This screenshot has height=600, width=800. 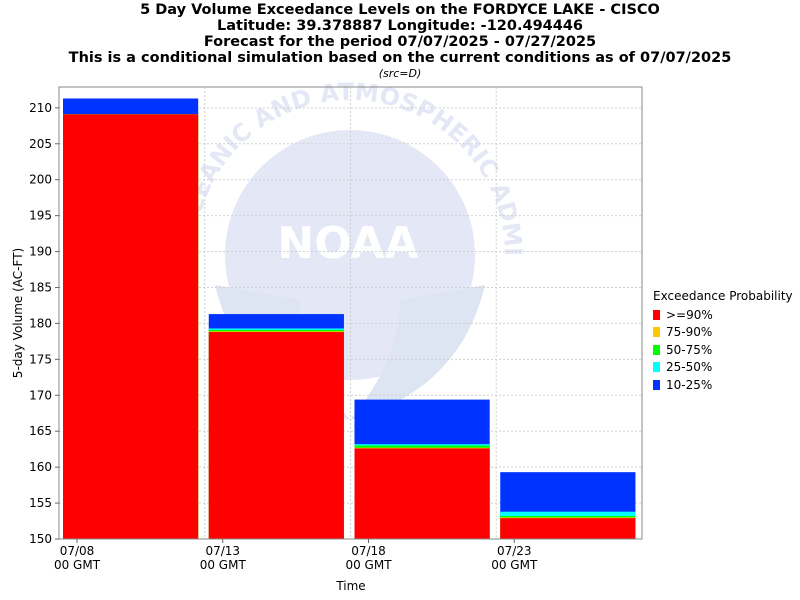 I want to click on x-tick-label: 07/08, so click(x=77, y=551).